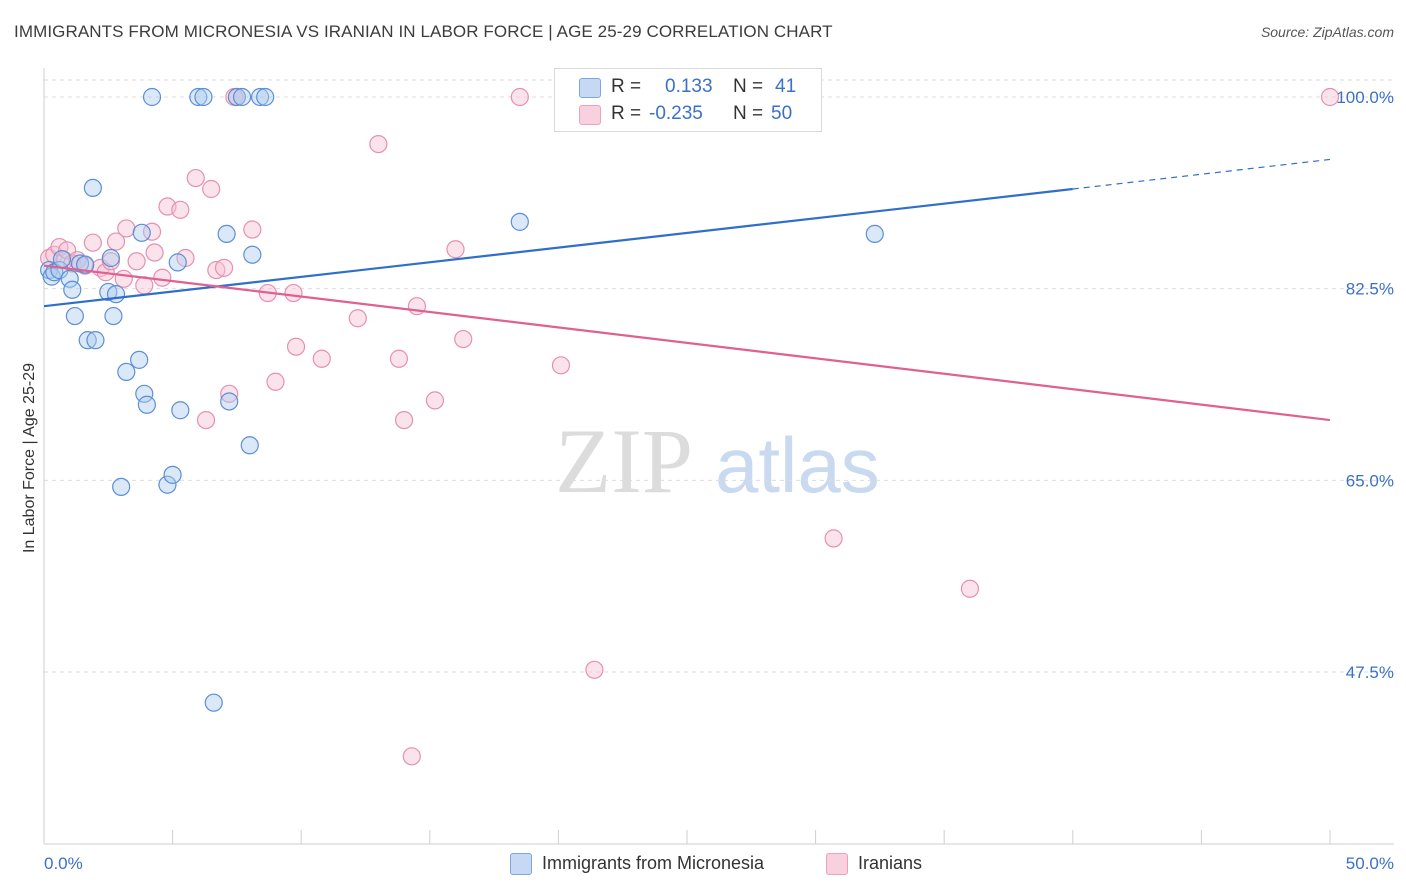 This screenshot has height=892, width=1406. Describe the element at coordinates (1201, 174) in the screenshot. I see `micronesia-trend-extension` at that location.